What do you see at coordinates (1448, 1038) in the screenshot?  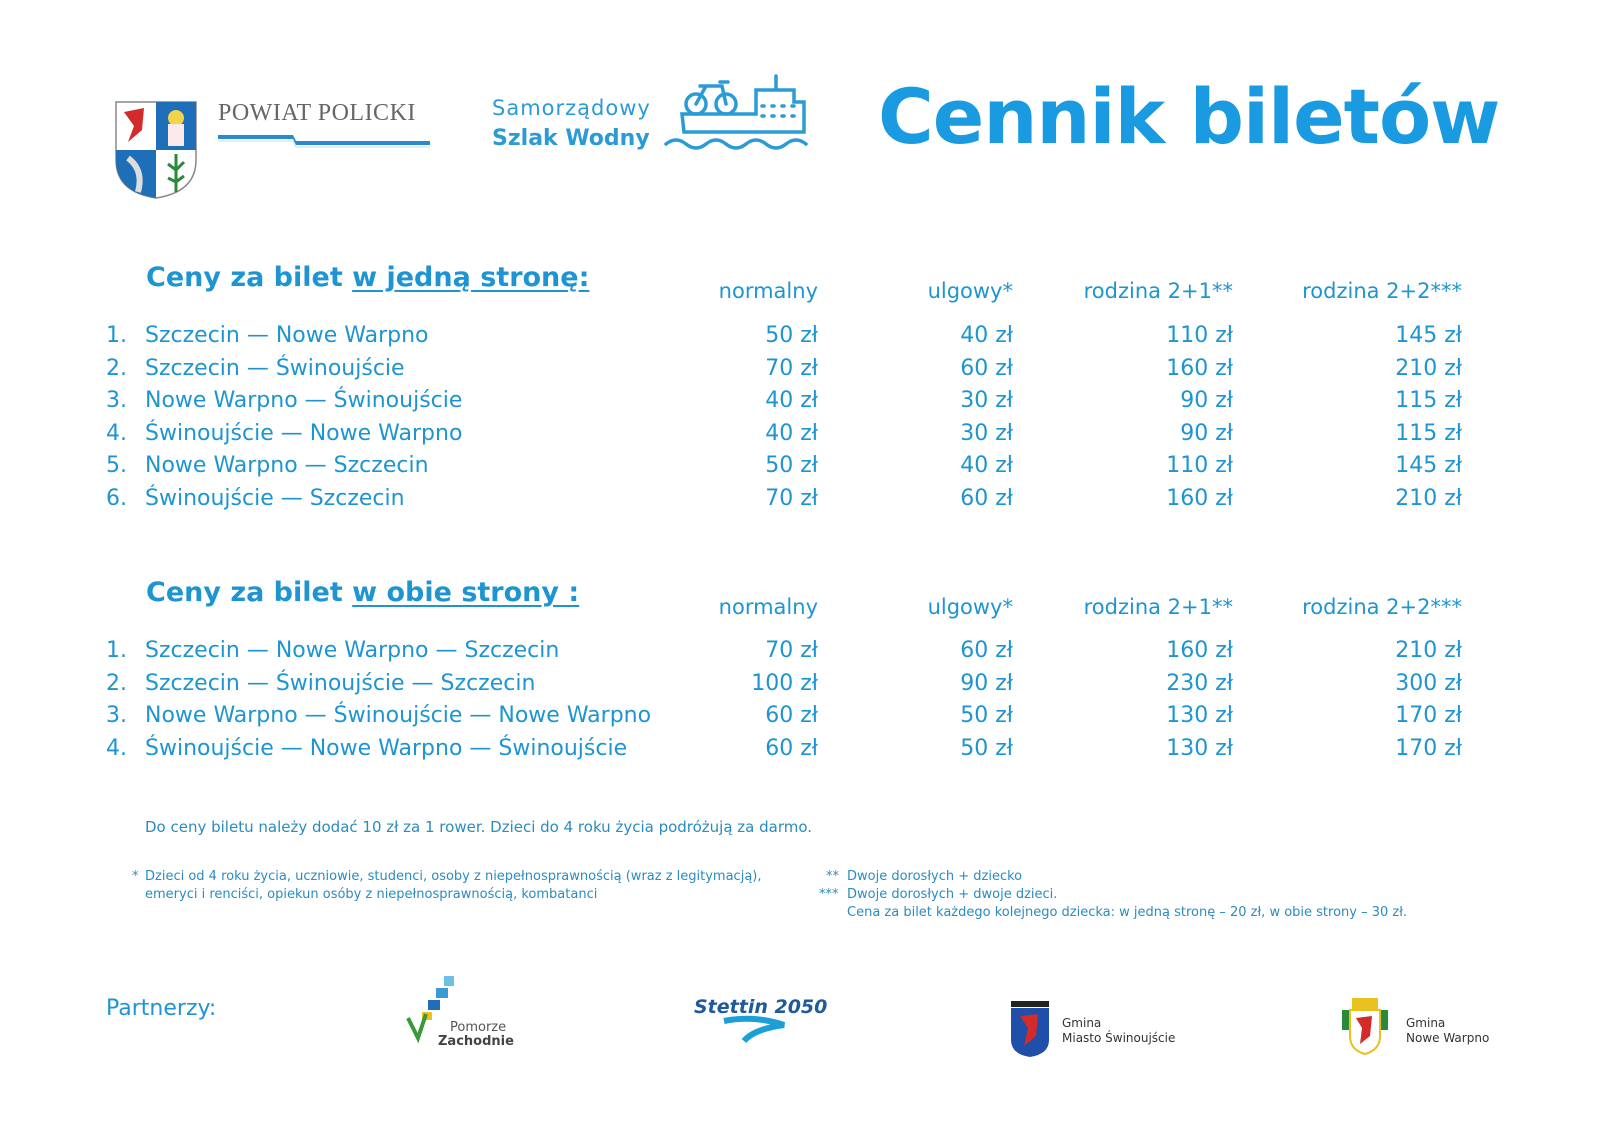 I see `nowe-warpno-line2: Nowe Warpno` at bounding box center [1448, 1038].